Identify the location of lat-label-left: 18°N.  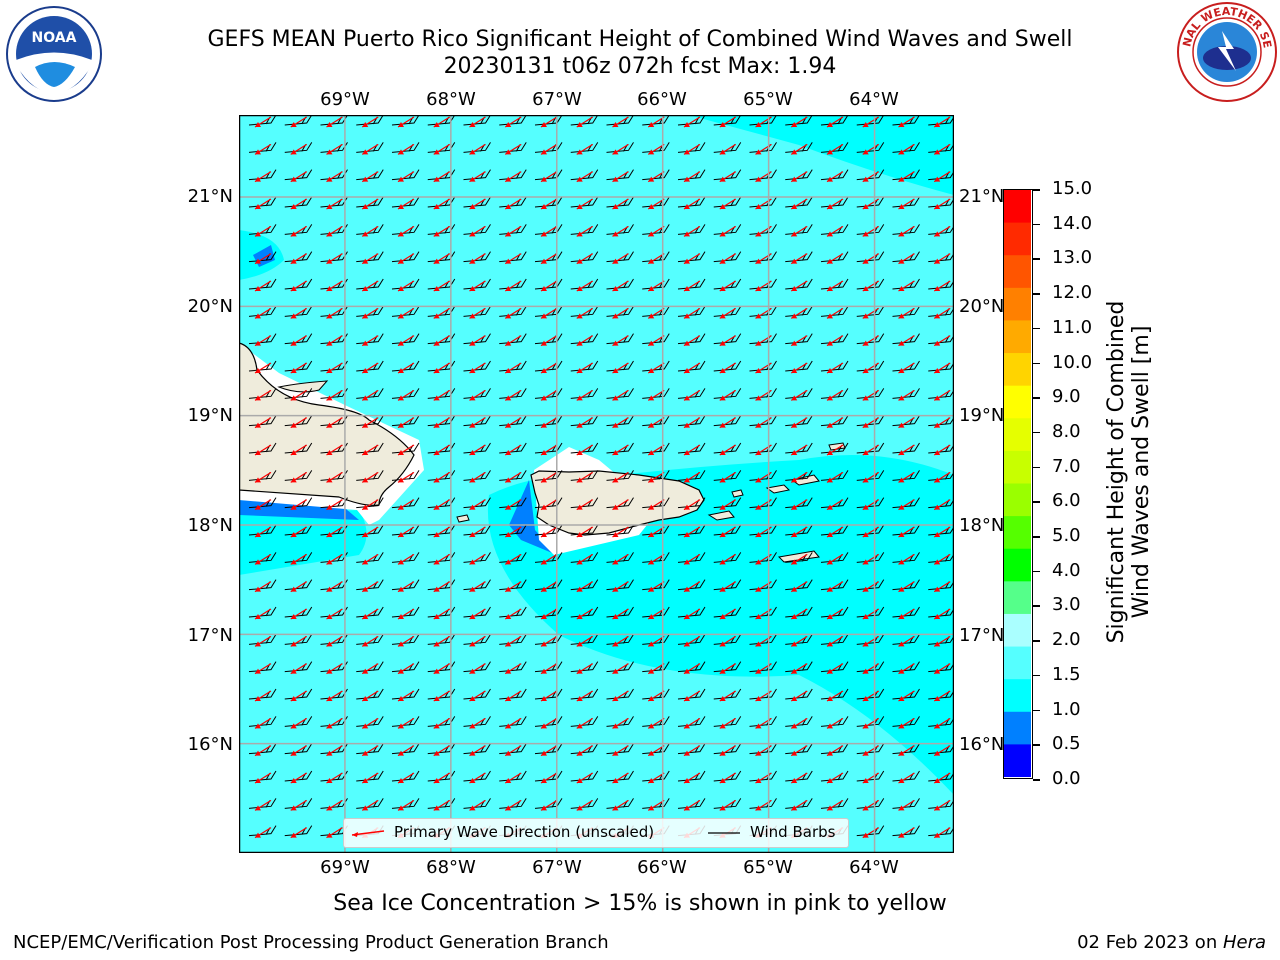
(210, 525).